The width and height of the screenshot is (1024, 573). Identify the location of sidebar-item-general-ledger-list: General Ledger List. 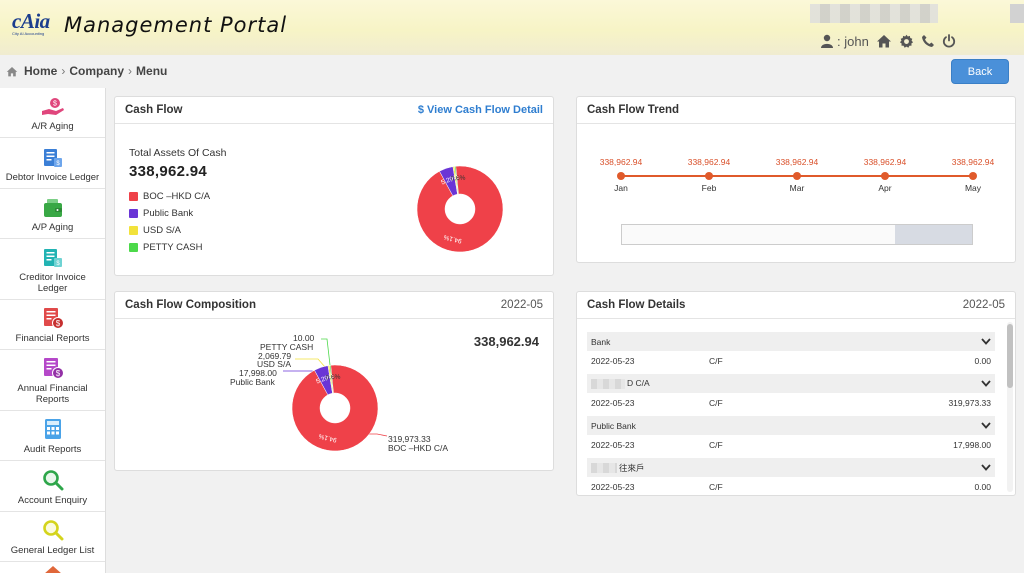
(52, 537).